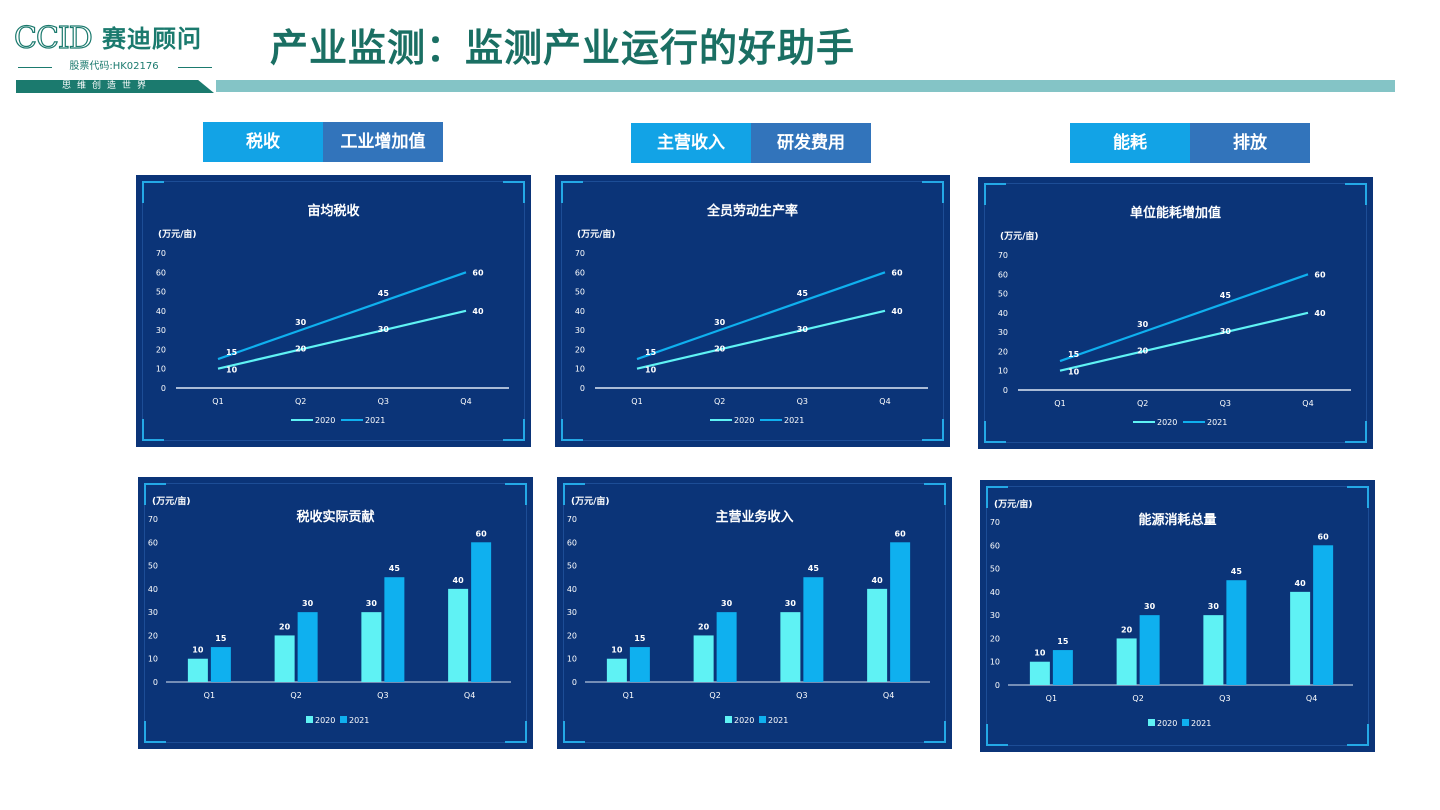 The height and width of the screenshot is (810, 1440). What do you see at coordinates (284, 658) in the screenshot?
I see `bar-2020-Q2` at bounding box center [284, 658].